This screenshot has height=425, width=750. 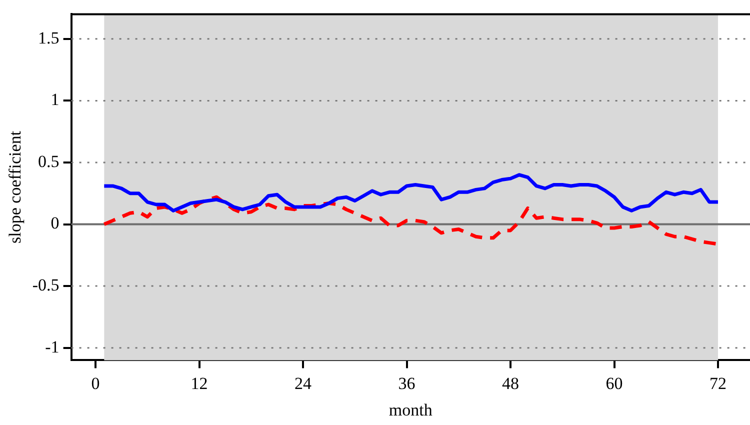 What do you see at coordinates (15, 187) in the screenshot?
I see `y-axis-title: slope coefficient` at bounding box center [15, 187].